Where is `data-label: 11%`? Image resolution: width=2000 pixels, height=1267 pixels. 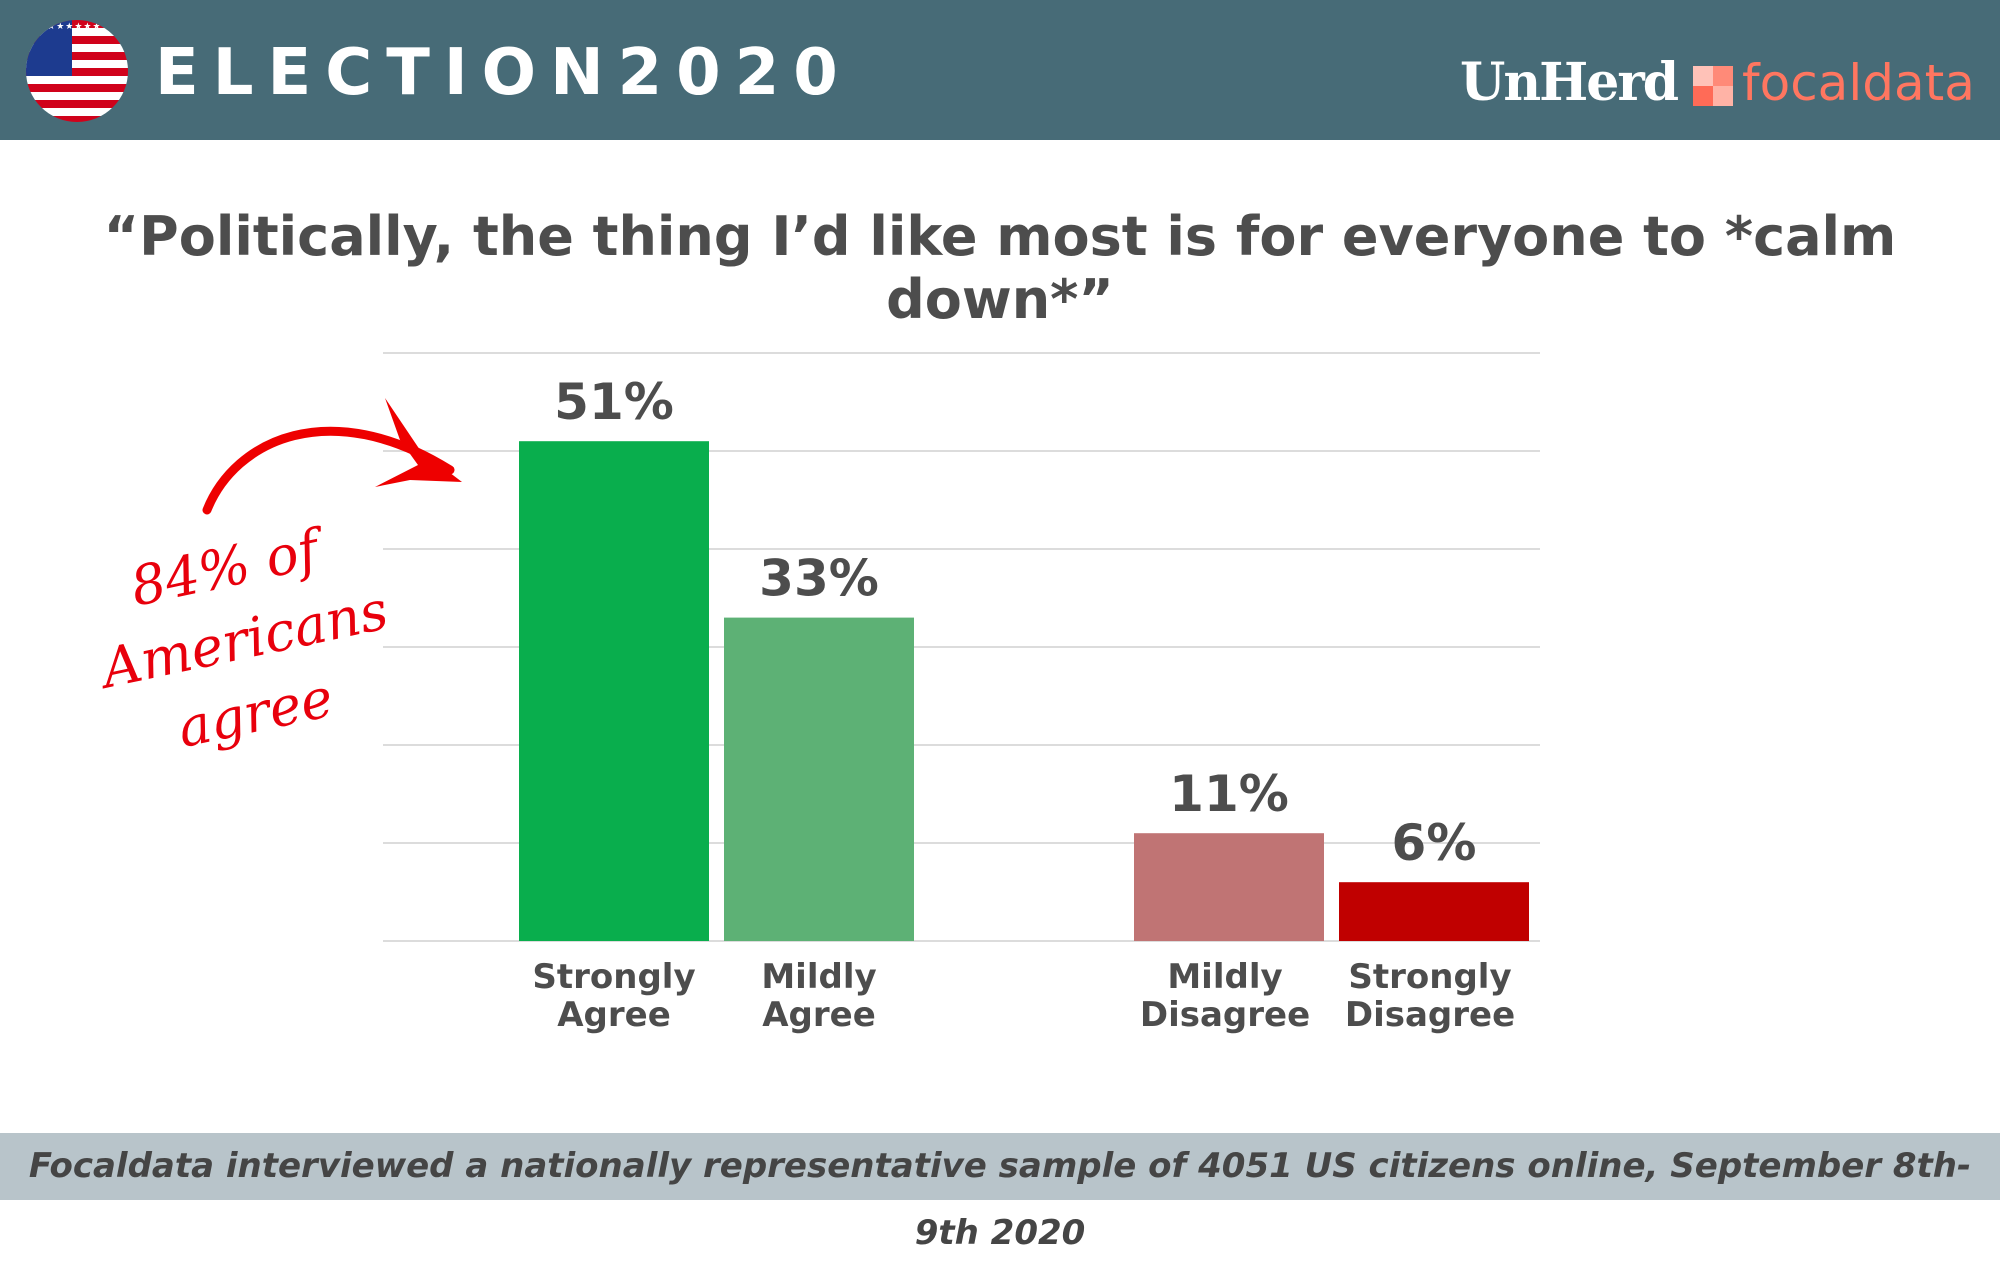 data-label: 11% is located at coordinates (1229, 794).